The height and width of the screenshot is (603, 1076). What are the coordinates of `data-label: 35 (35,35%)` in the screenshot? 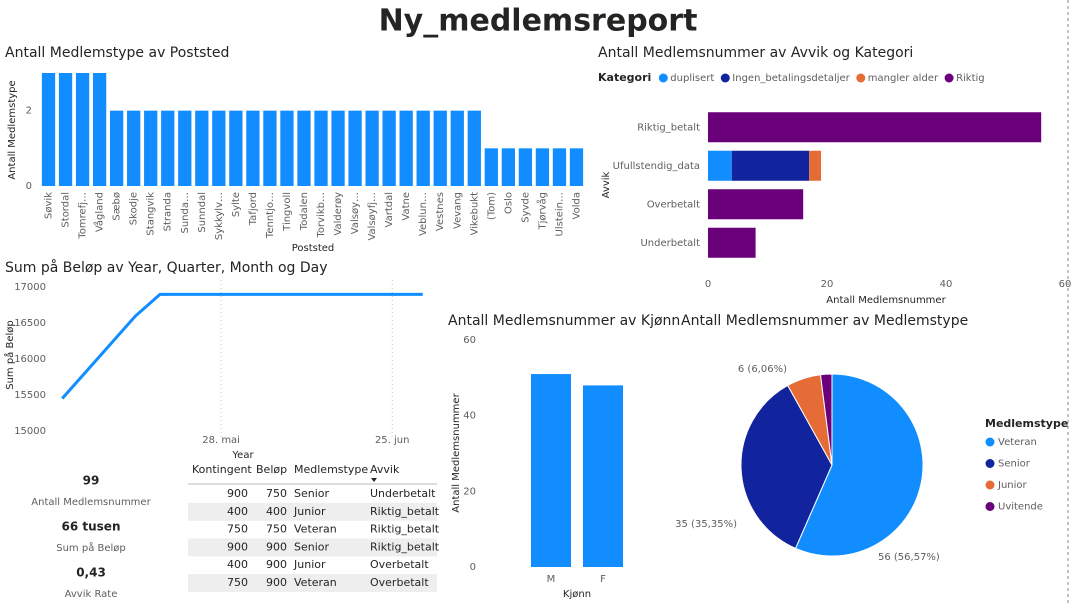 It's located at (706, 524).